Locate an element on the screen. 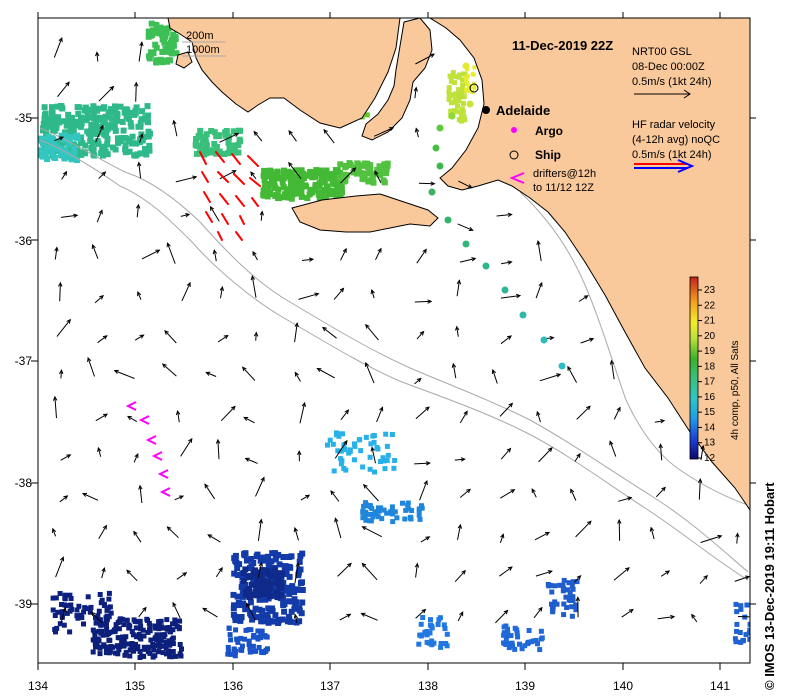  hf-radar-vectors is located at coordinates (230, 196).